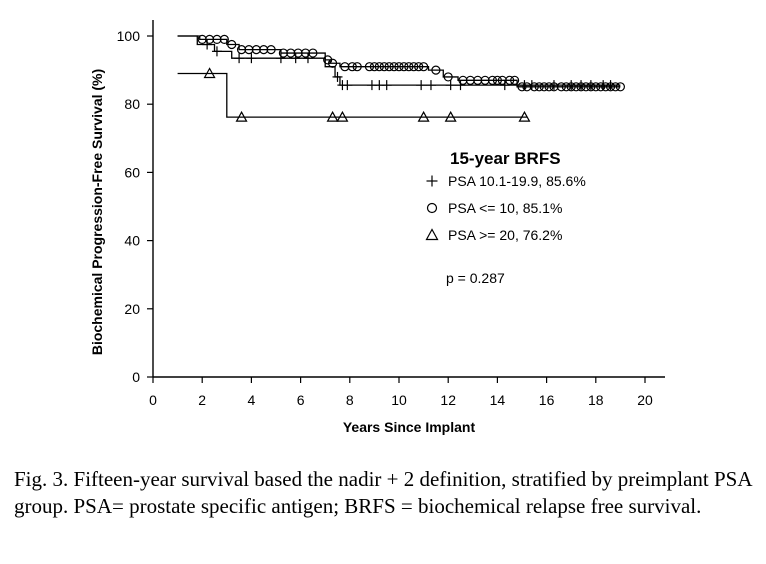 The image size is (766, 564). Describe the element at coordinates (202, 400) in the screenshot. I see `x-tick-label: 2` at that location.